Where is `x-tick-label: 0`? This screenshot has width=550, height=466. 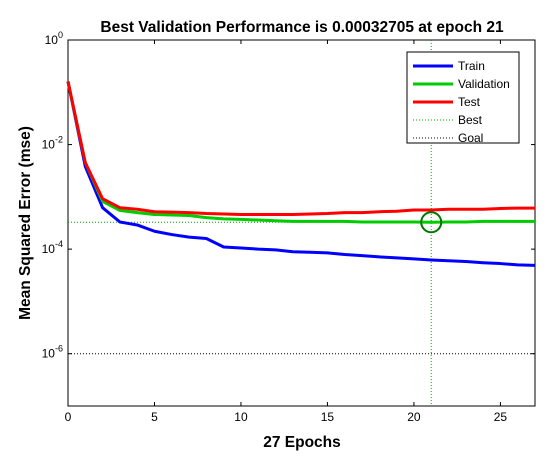 x-tick-label: 0 is located at coordinates (68, 417).